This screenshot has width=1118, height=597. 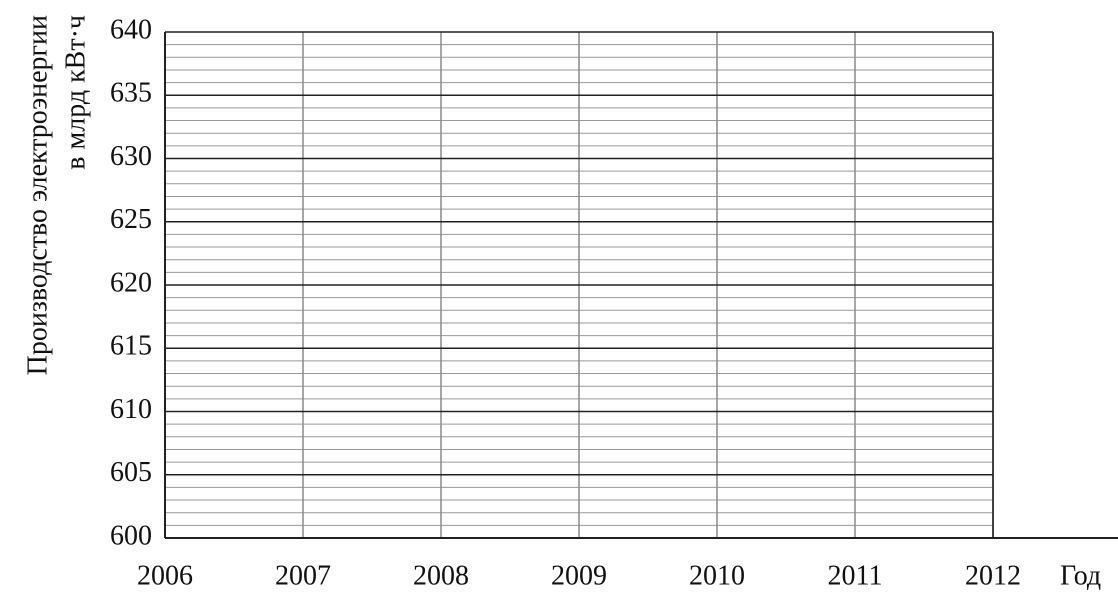 What do you see at coordinates (131, 346) in the screenshot?
I see `y-tick-label: 615` at bounding box center [131, 346].